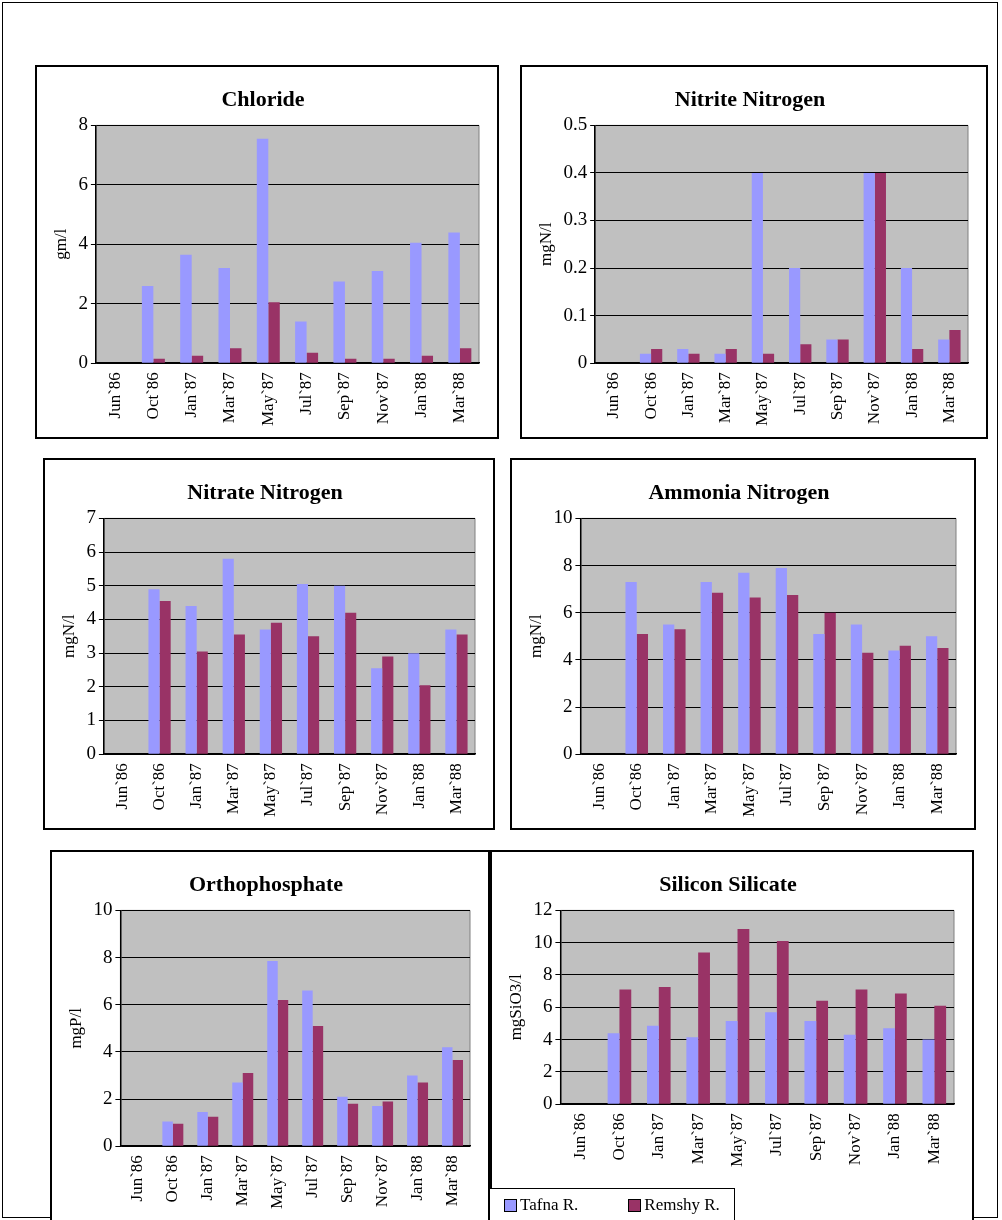 The height and width of the screenshot is (1220, 1002). I want to click on legend-label: Remshy R., so click(682, 1205).